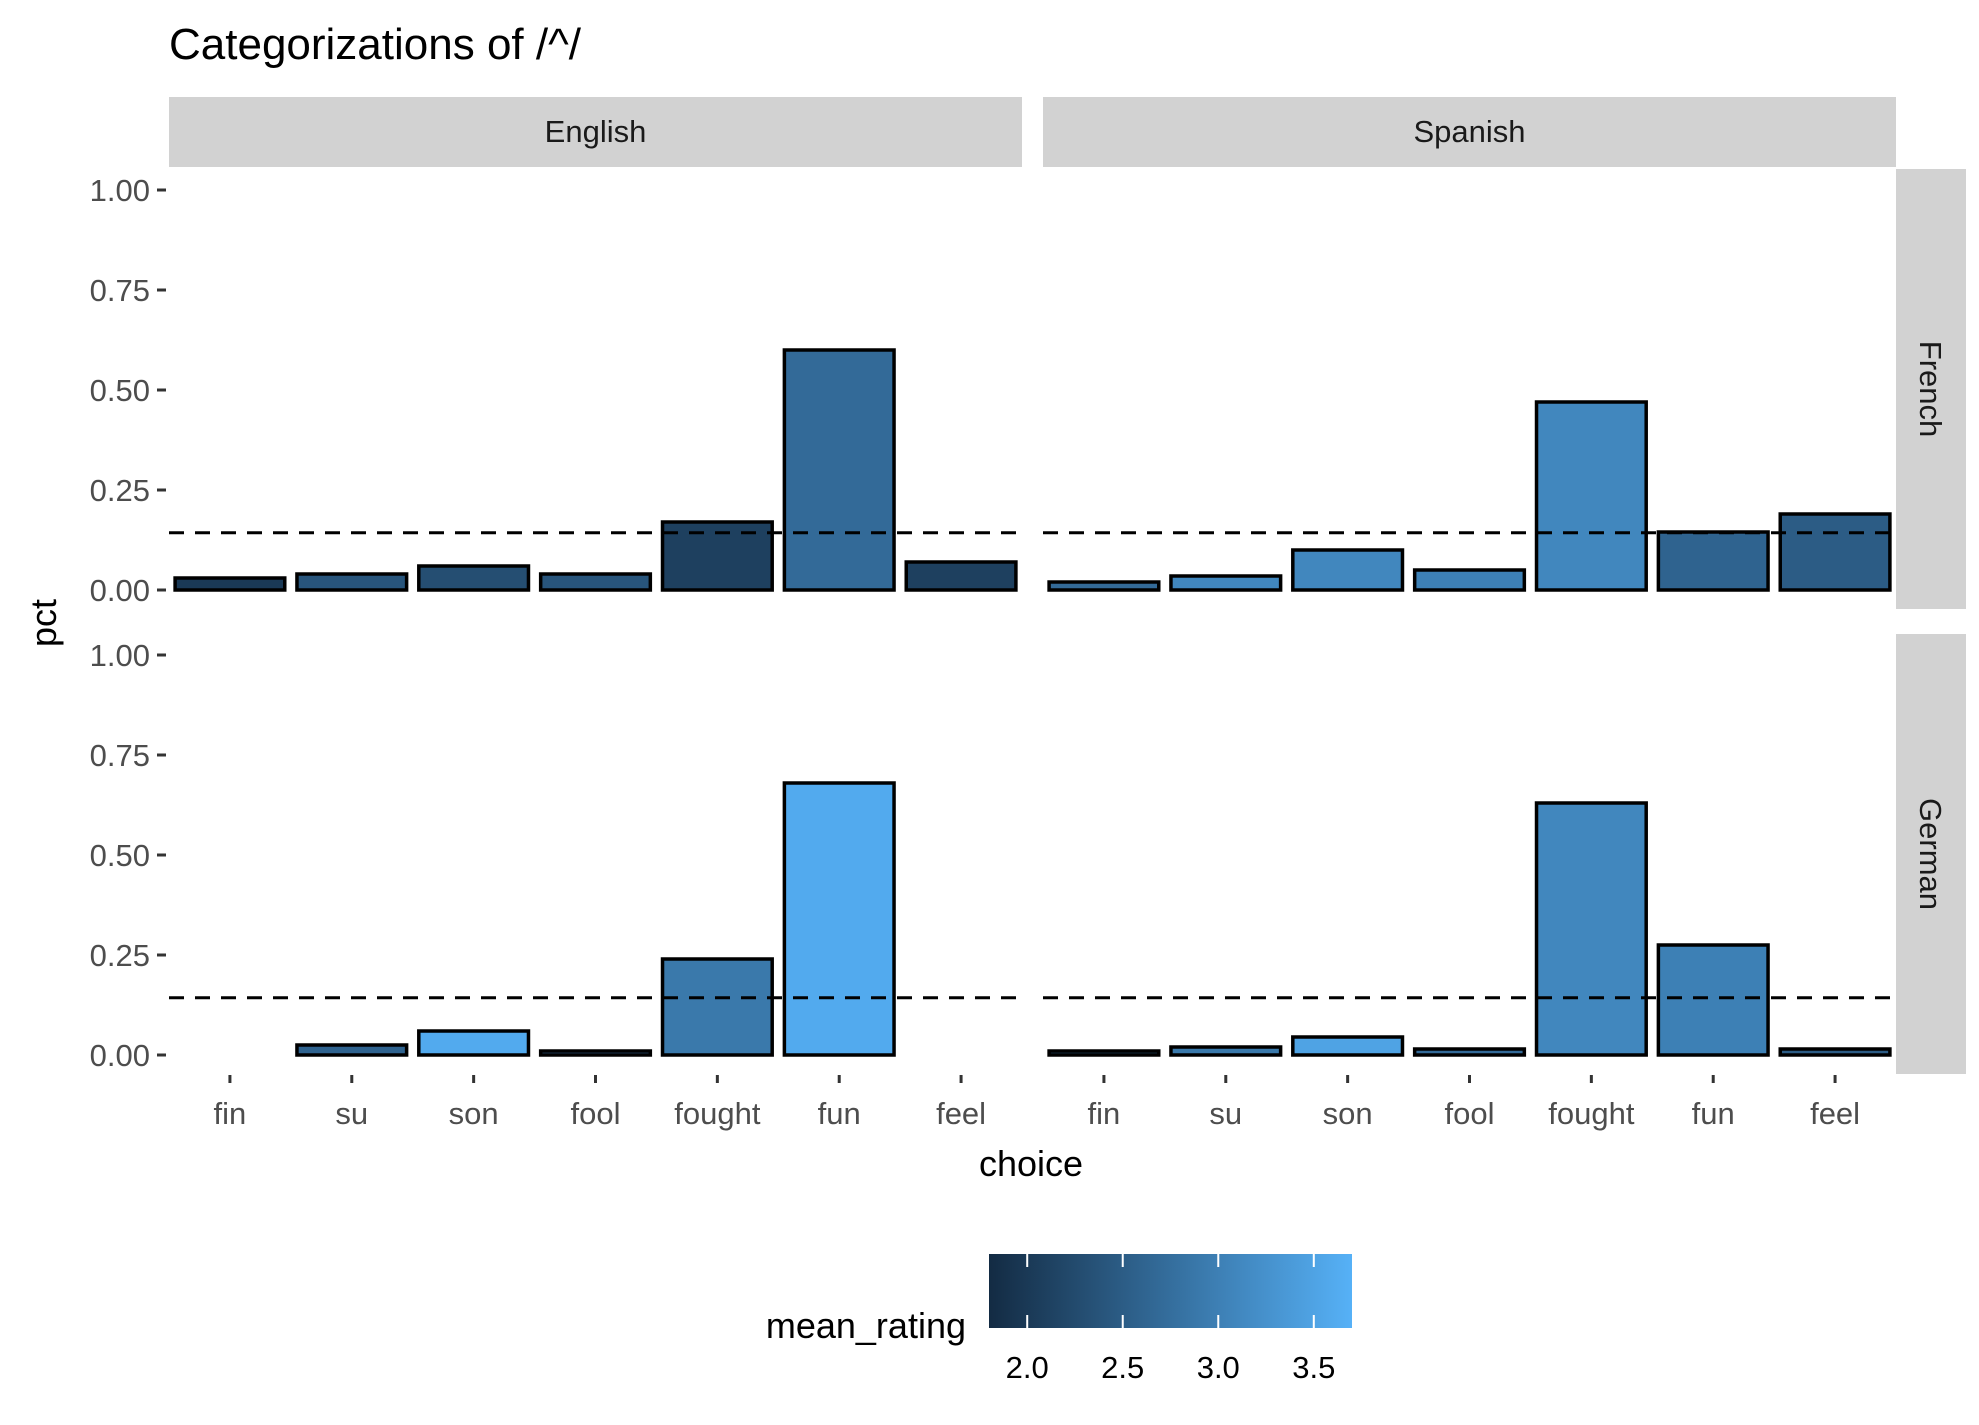 The width and height of the screenshot is (1979, 1425). I want to click on panel-spanish-french, so click(1469, 496).